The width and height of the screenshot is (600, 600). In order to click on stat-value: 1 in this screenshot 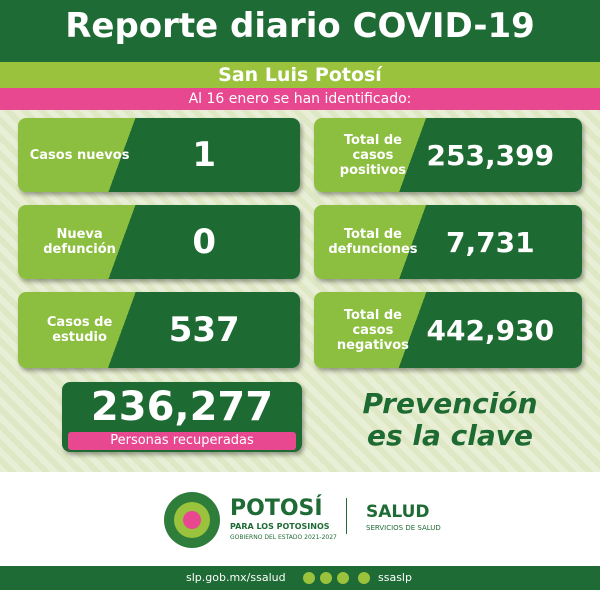, I will do `click(204, 155)`.